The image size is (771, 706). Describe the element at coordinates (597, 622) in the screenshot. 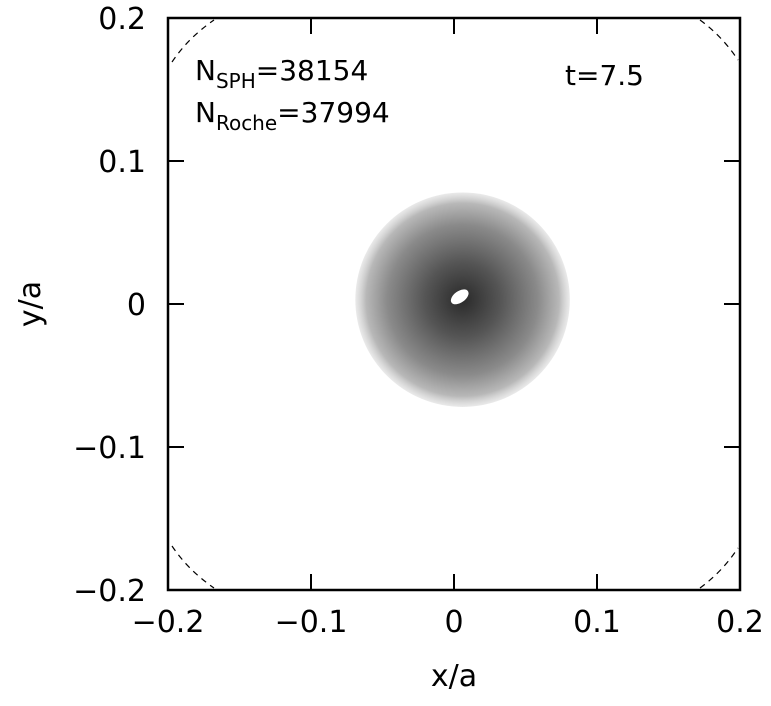

I see `x-tick-label: 0.1` at that location.